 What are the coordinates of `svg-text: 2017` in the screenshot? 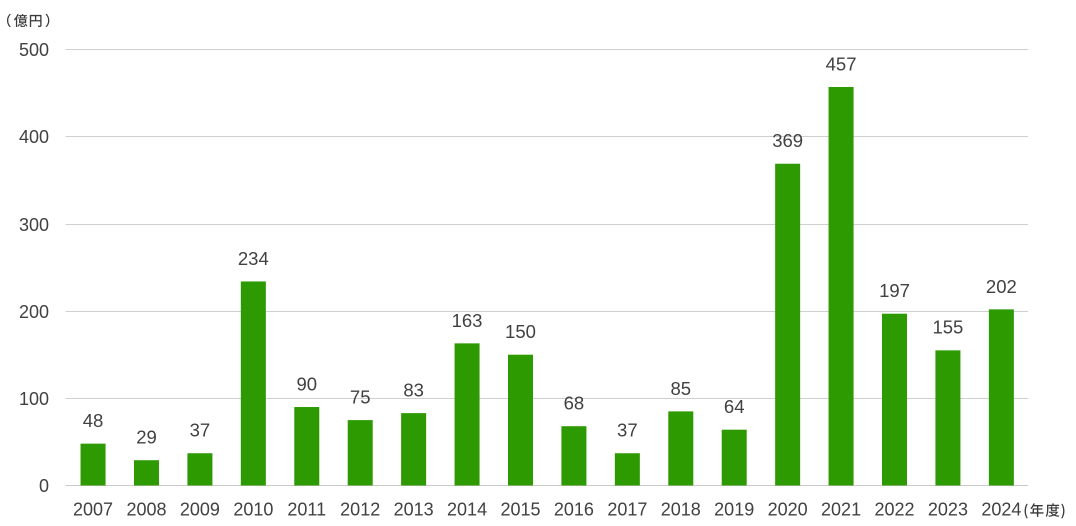 It's located at (627, 510).